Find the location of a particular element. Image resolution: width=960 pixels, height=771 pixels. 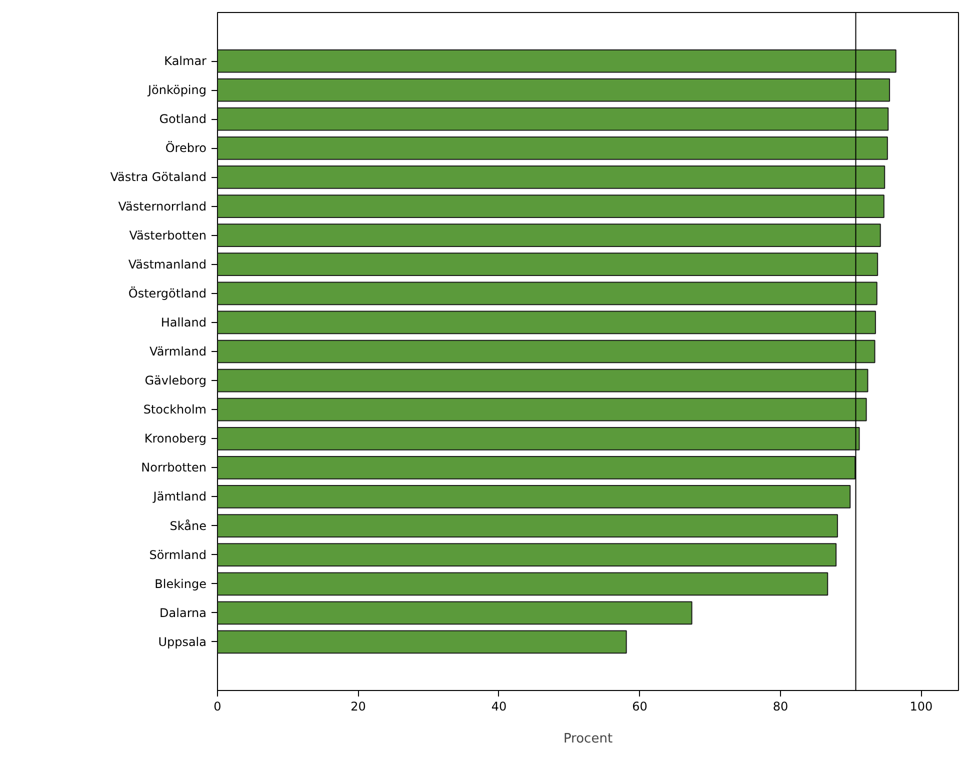

y-tick-label: Östergötland is located at coordinates (167, 293).